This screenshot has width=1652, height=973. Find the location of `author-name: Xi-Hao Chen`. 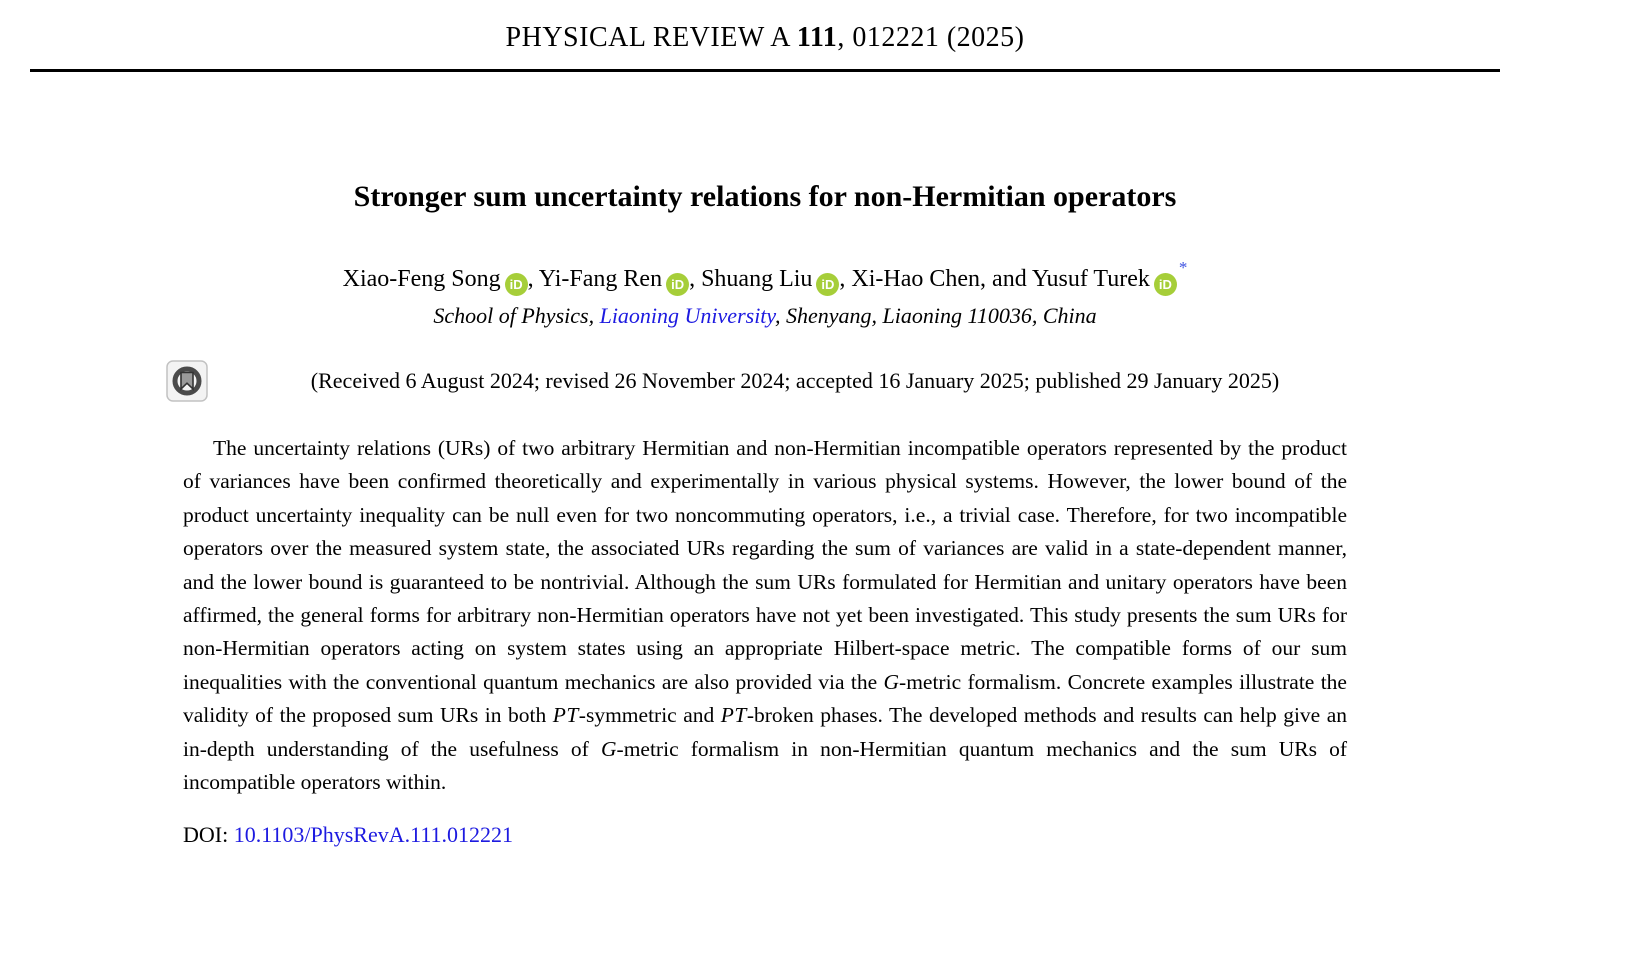

author-name: Xi-Hao Chen is located at coordinates (916, 279).